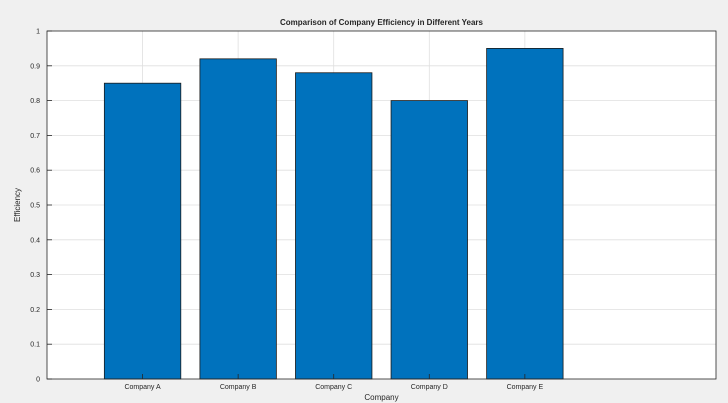 This screenshot has width=728, height=403. I want to click on bar-company-e, so click(525, 214).